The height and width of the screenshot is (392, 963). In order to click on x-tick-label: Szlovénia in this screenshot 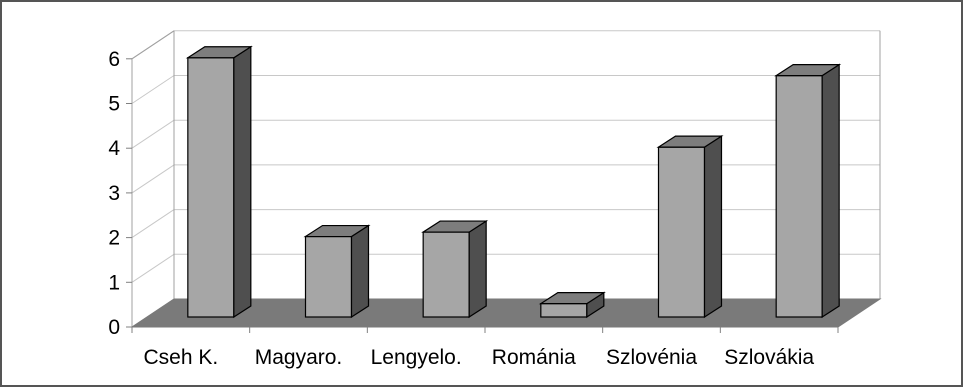, I will do `click(651, 357)`.